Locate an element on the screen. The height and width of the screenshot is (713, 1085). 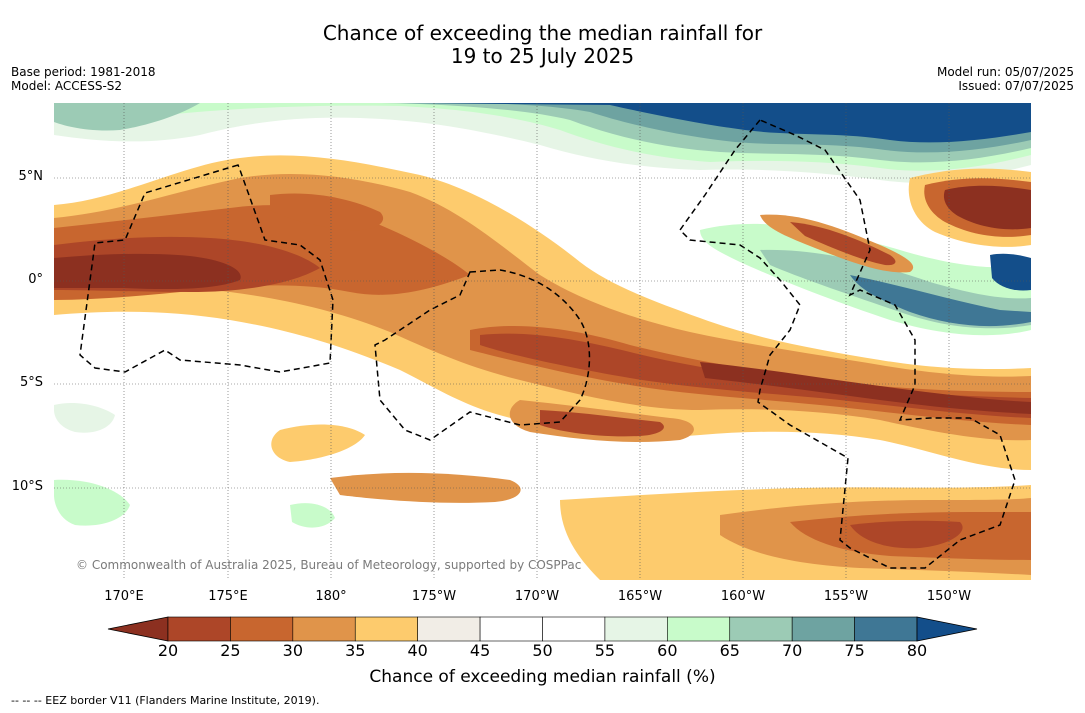
region-20-band-center is located at coordinates (865, 388).